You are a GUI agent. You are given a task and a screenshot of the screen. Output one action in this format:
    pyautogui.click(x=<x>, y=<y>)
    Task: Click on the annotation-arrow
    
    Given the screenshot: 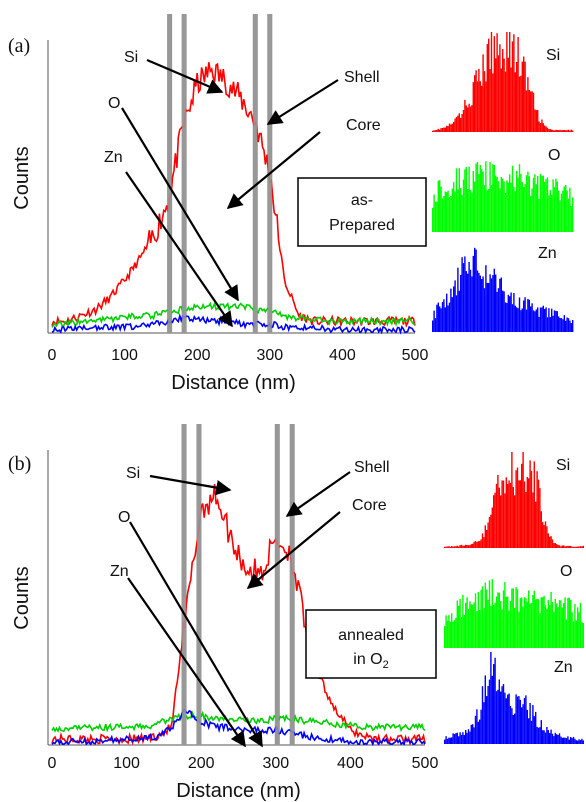 What is the action you would take?
    pyautogui.click(x=179, y=249)
    